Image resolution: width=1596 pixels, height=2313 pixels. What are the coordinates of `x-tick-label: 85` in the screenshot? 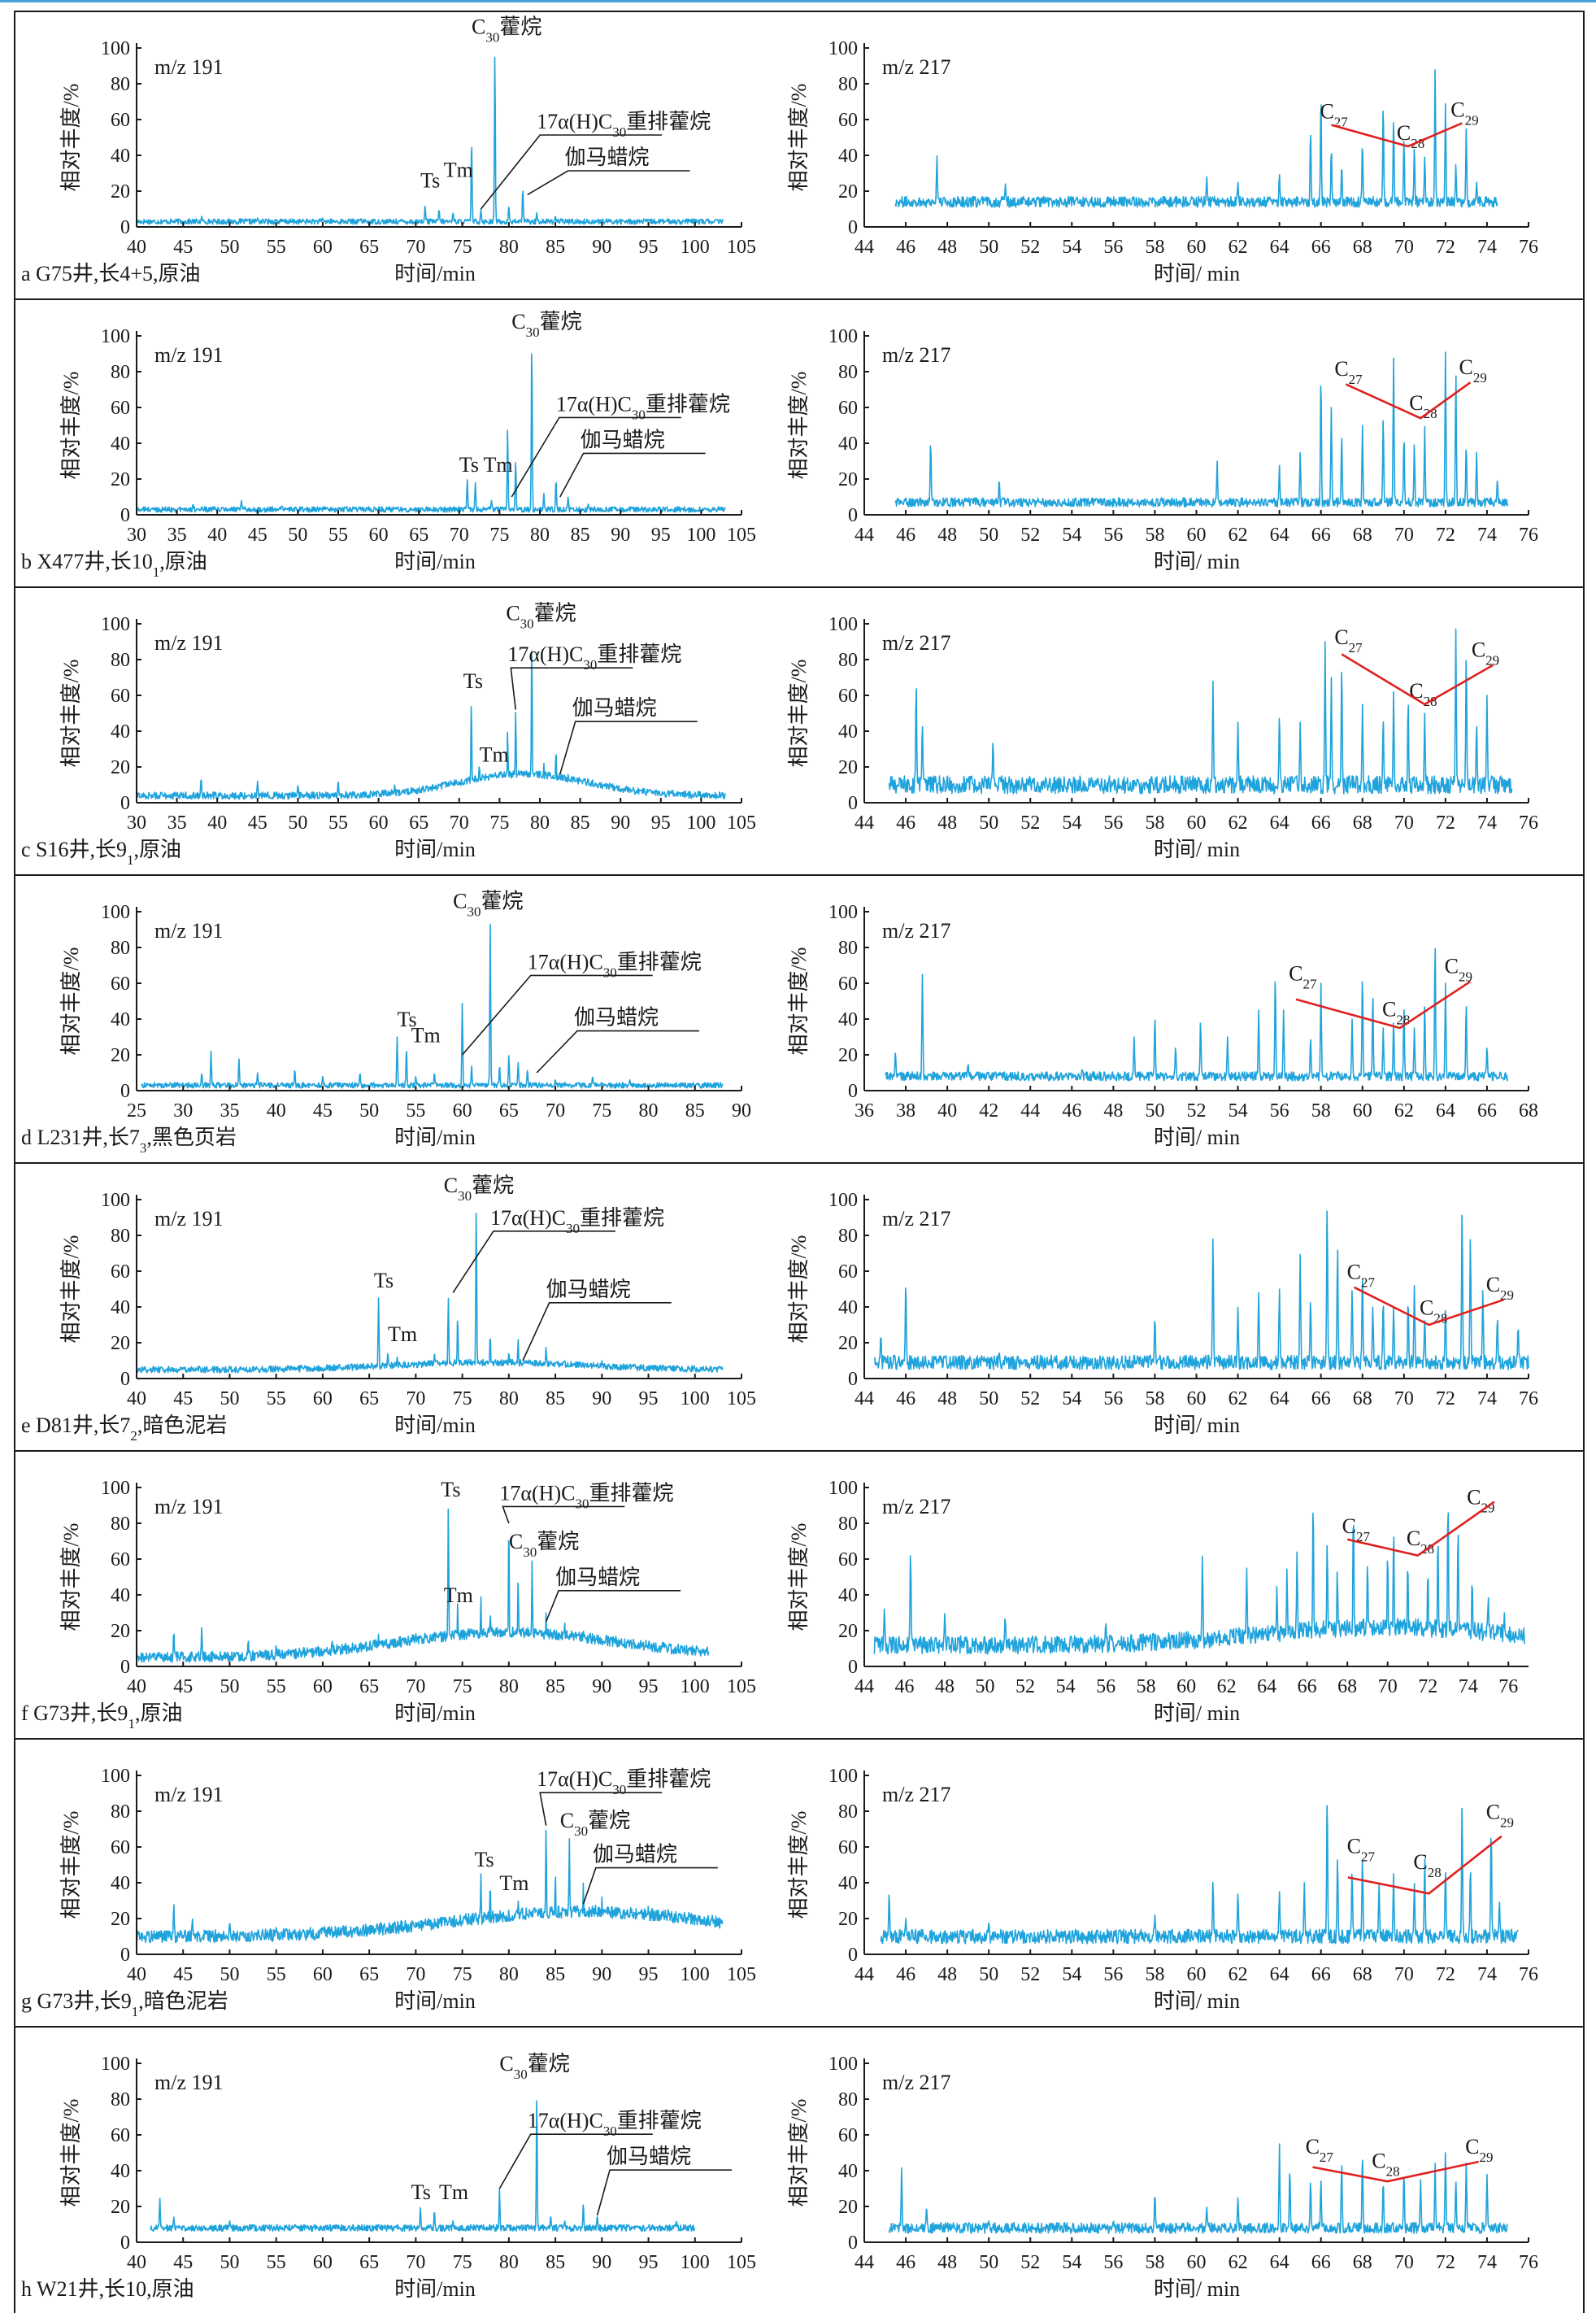 It's located at (555, 1687).